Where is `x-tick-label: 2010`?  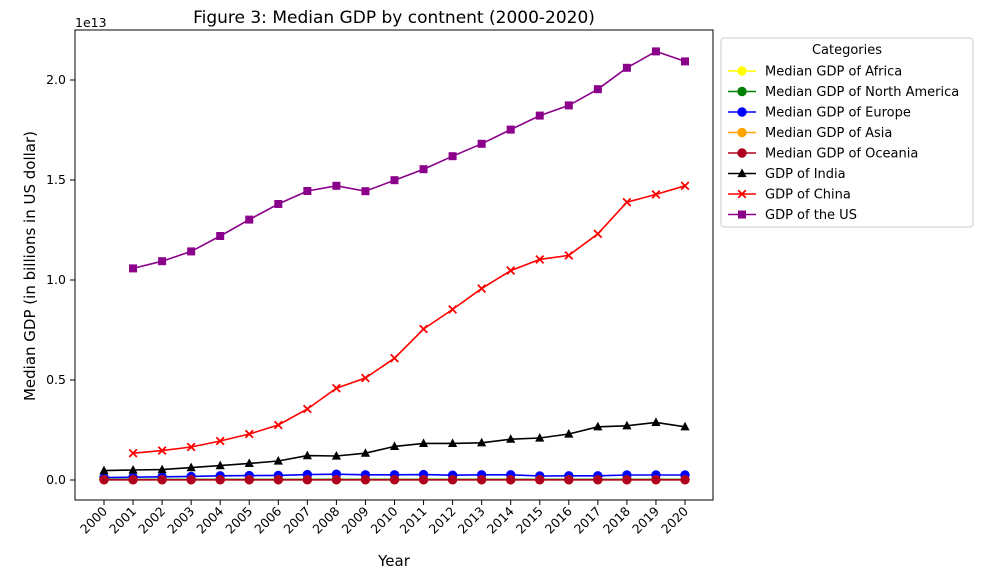 x-tick-label: 2010 is located at coordinates (384, 519).